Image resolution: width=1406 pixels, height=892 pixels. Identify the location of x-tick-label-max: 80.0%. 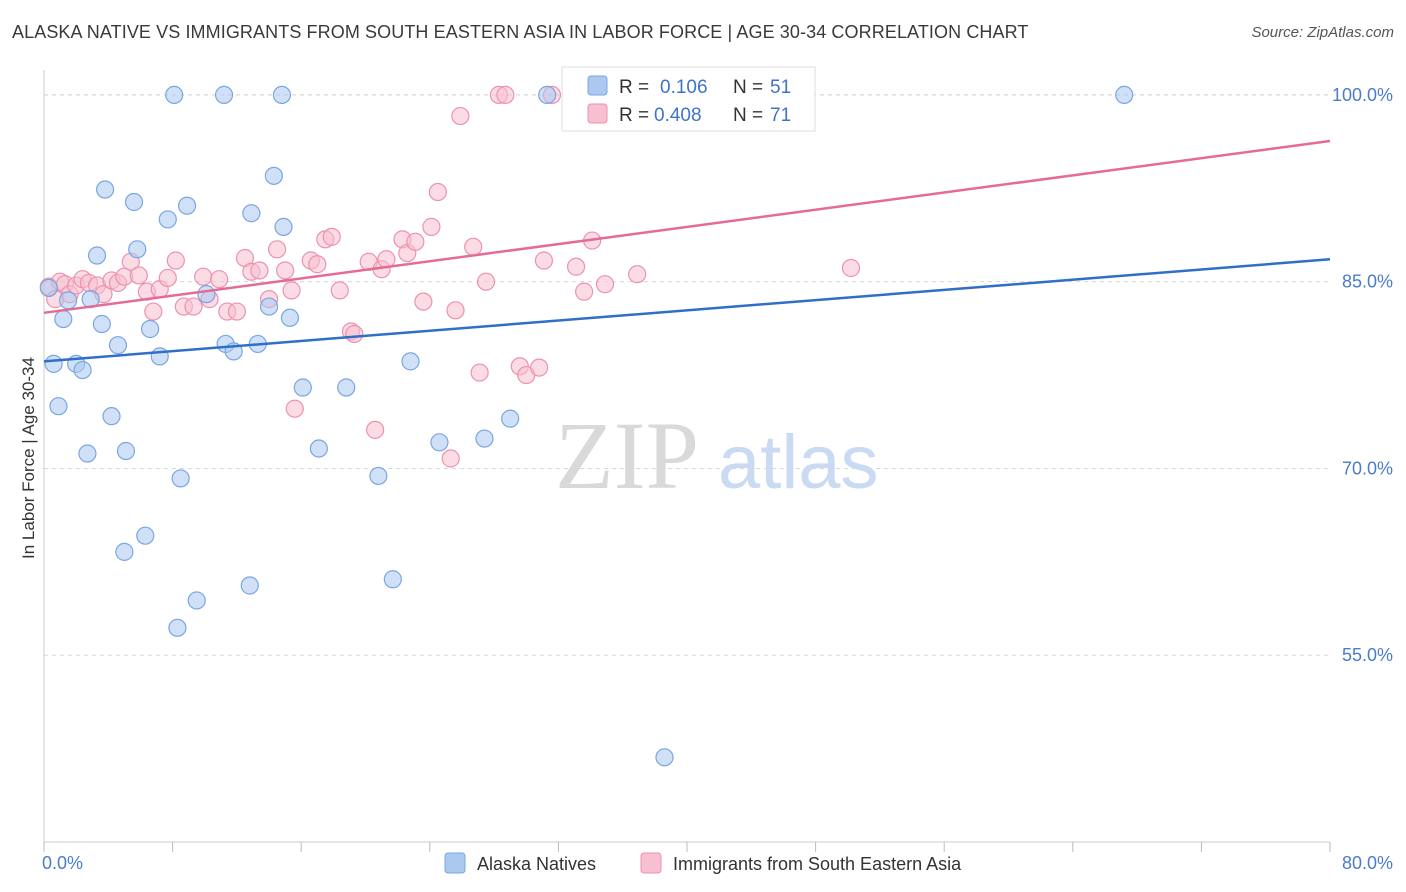
(1367, 863).